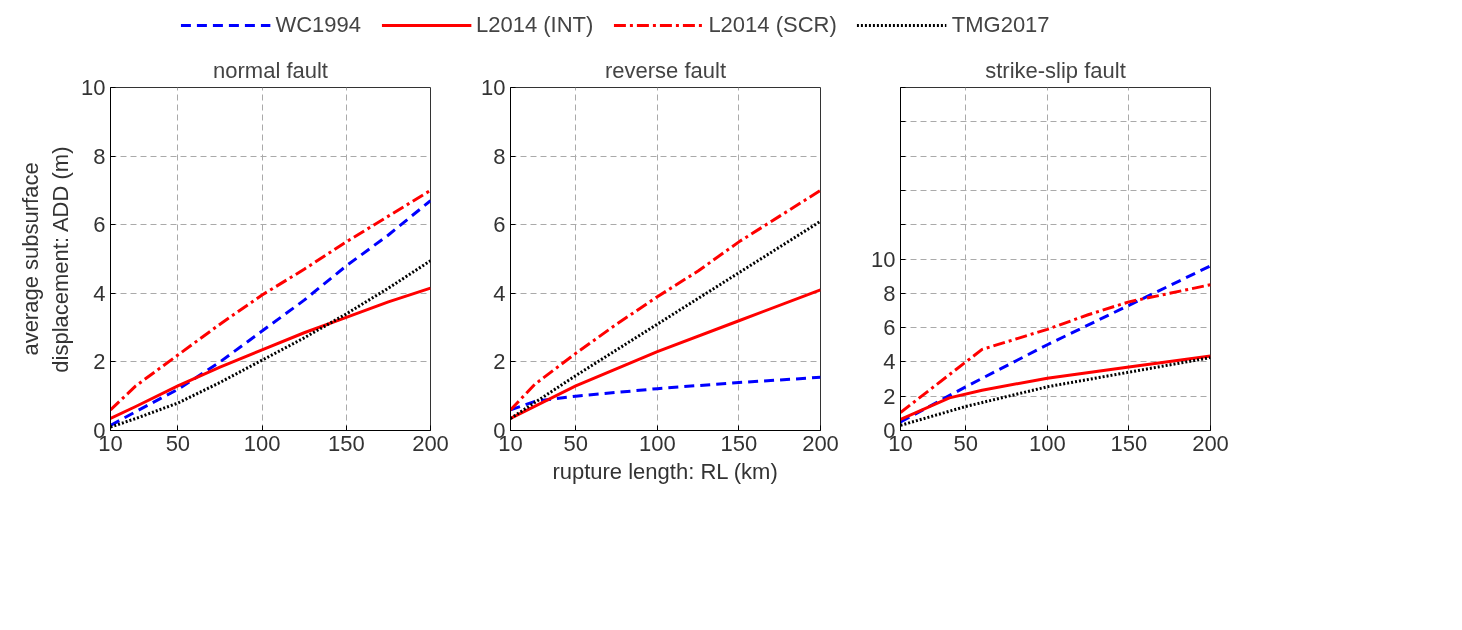  I want to click on chart-title: strike-slip fault, so click(1055, 70).